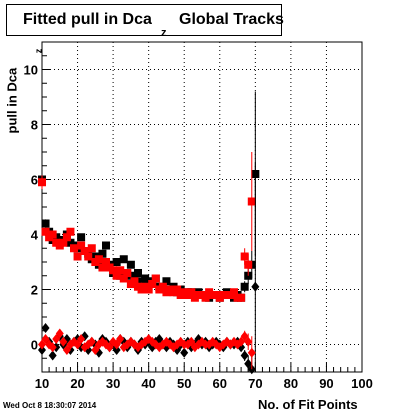 This screenshot has height=414, width=400. I want to click on x-tick-label: 90, so click(326, 383).